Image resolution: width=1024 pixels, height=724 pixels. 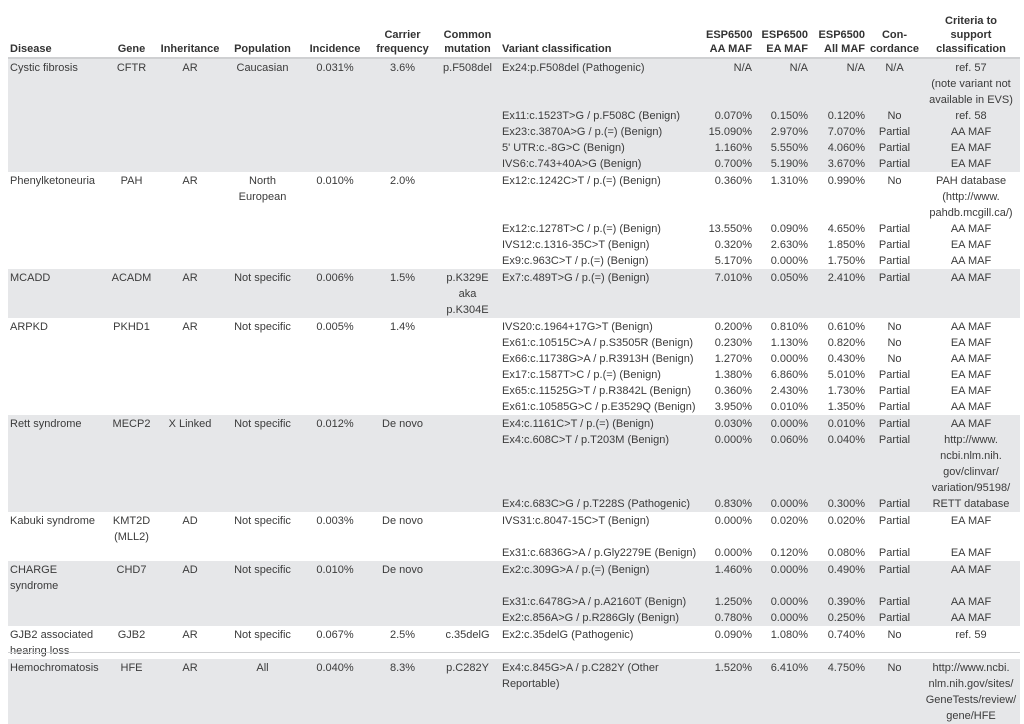 I want to click on cell-variant-classification: 5' UTR:c.-8G>C (Benign), so click(x=602, y=148).